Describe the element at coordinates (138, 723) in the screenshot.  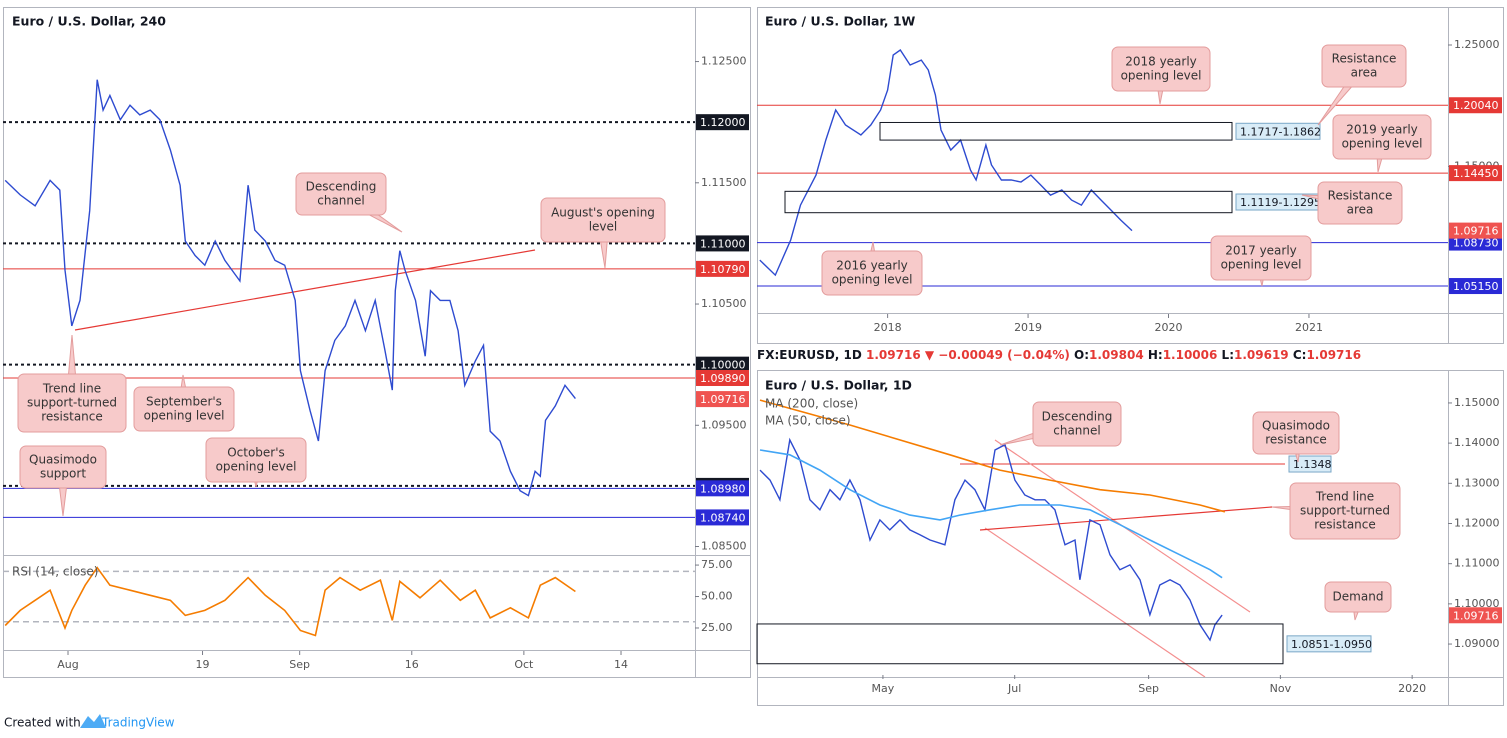
I see `footer-brand: TradingView` at that location.